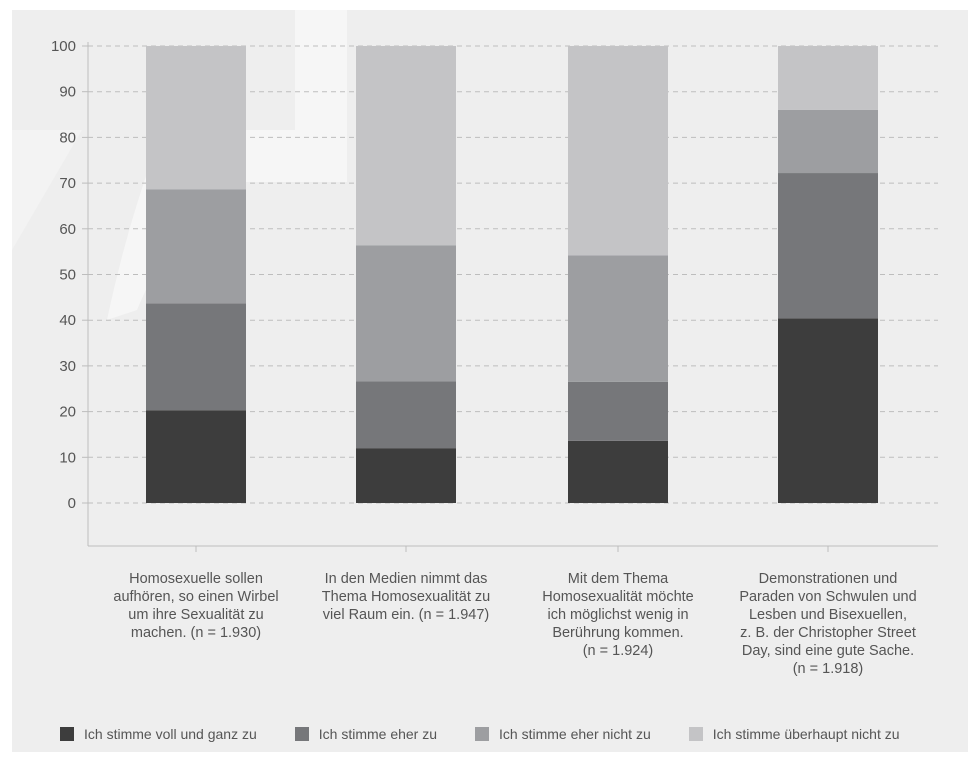 Image resolution: width=980 pixels, height=758 pixels. I want to click on legend-label: Ich stimme eher nicht zu, so click(575, 734).